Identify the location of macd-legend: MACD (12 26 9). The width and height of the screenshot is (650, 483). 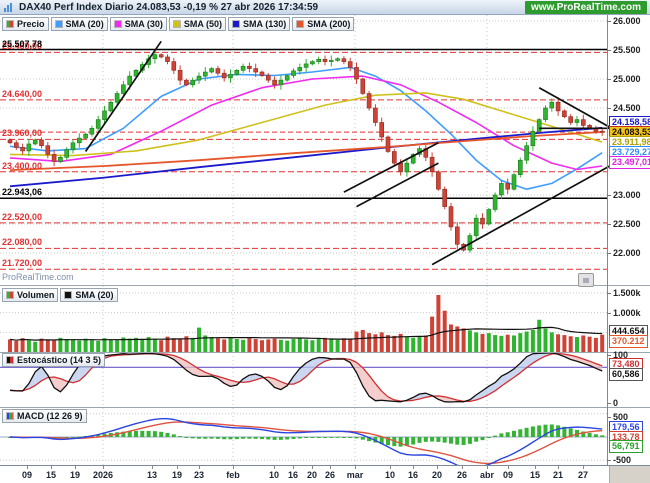
(44, 416).